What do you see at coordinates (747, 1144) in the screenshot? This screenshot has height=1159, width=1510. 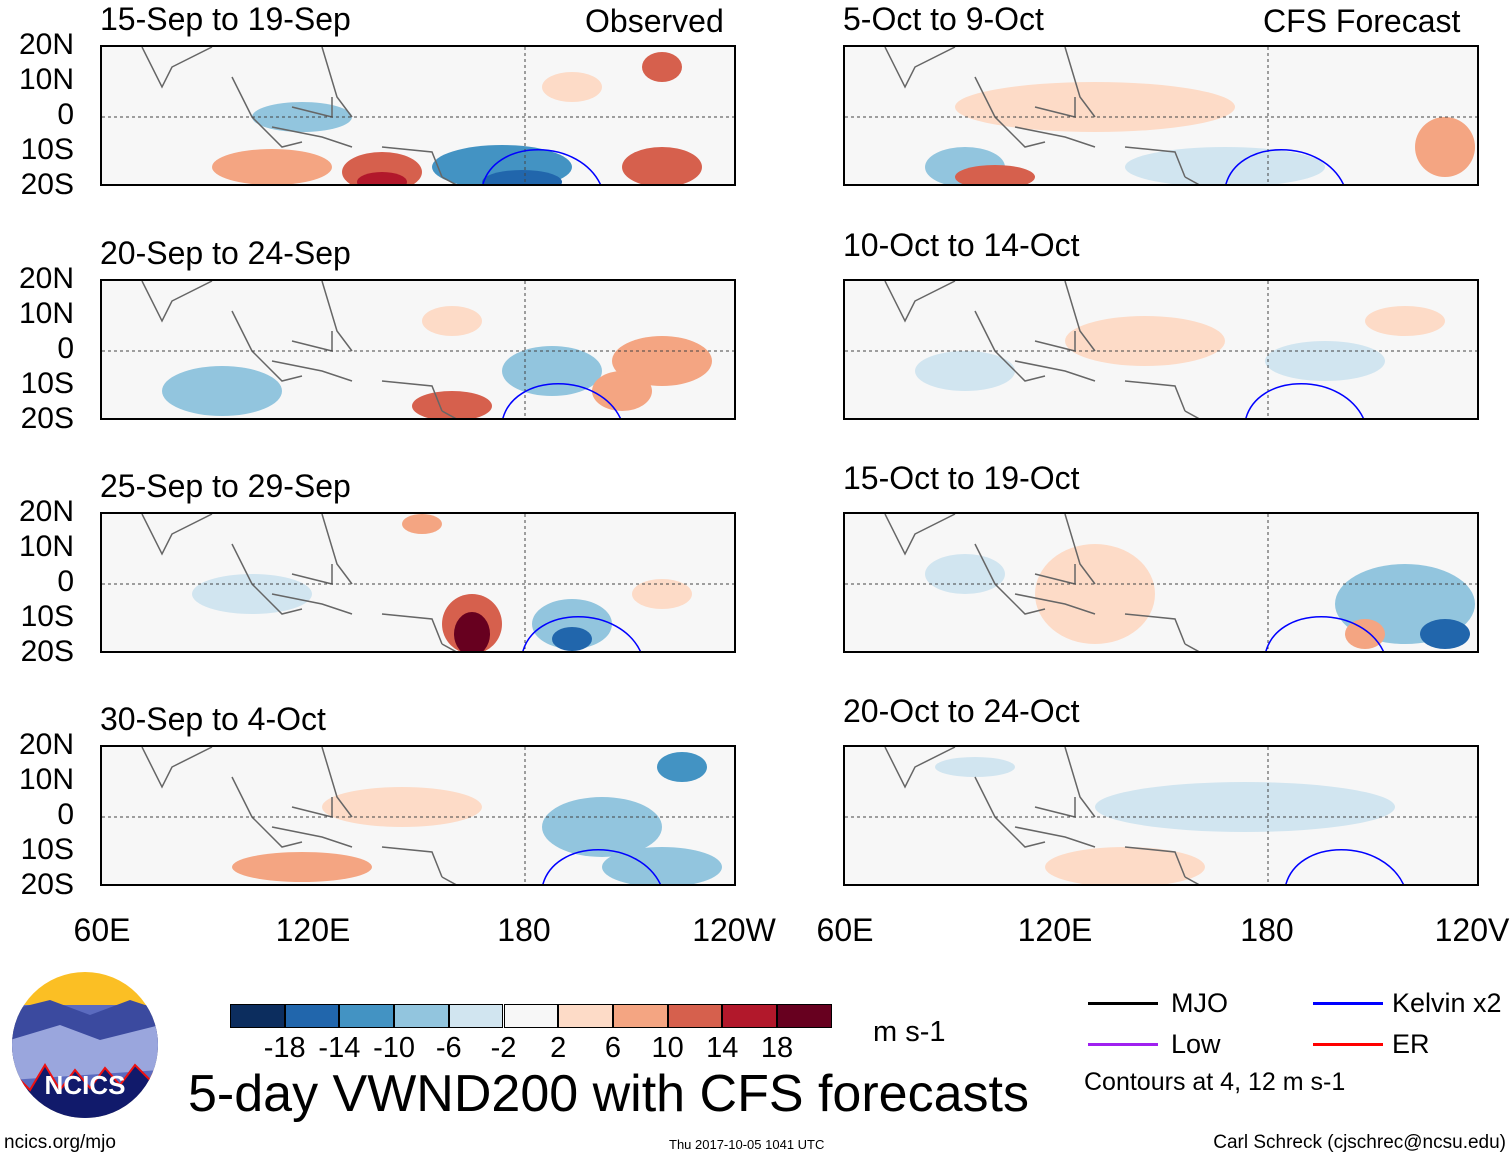 I see `footer-timestamp: Thu 2017-10-05 1041 UTC` at bounding box center [747, 1144].